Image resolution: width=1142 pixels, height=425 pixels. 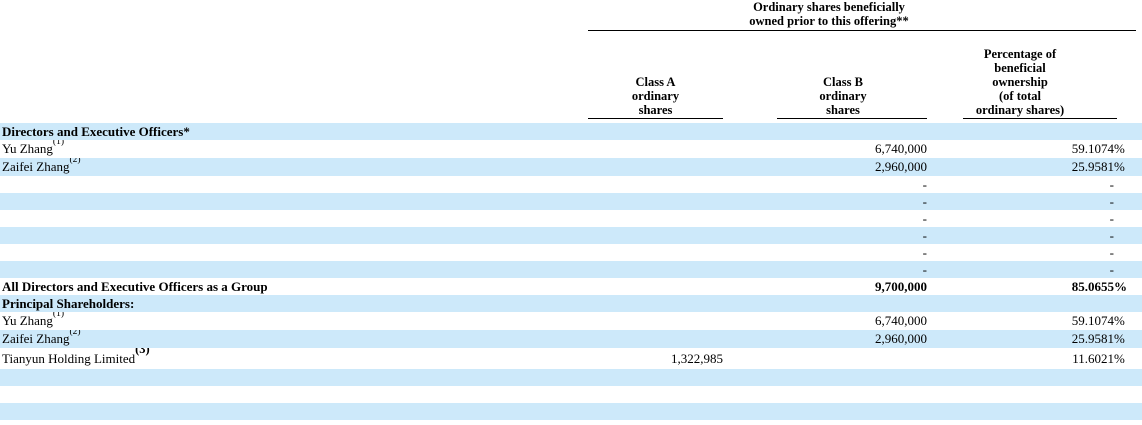 What do you see at coordinates (655, 110) in the screenshot?
I see `class-a-header-line: shares` at bounding box center [655, 110].